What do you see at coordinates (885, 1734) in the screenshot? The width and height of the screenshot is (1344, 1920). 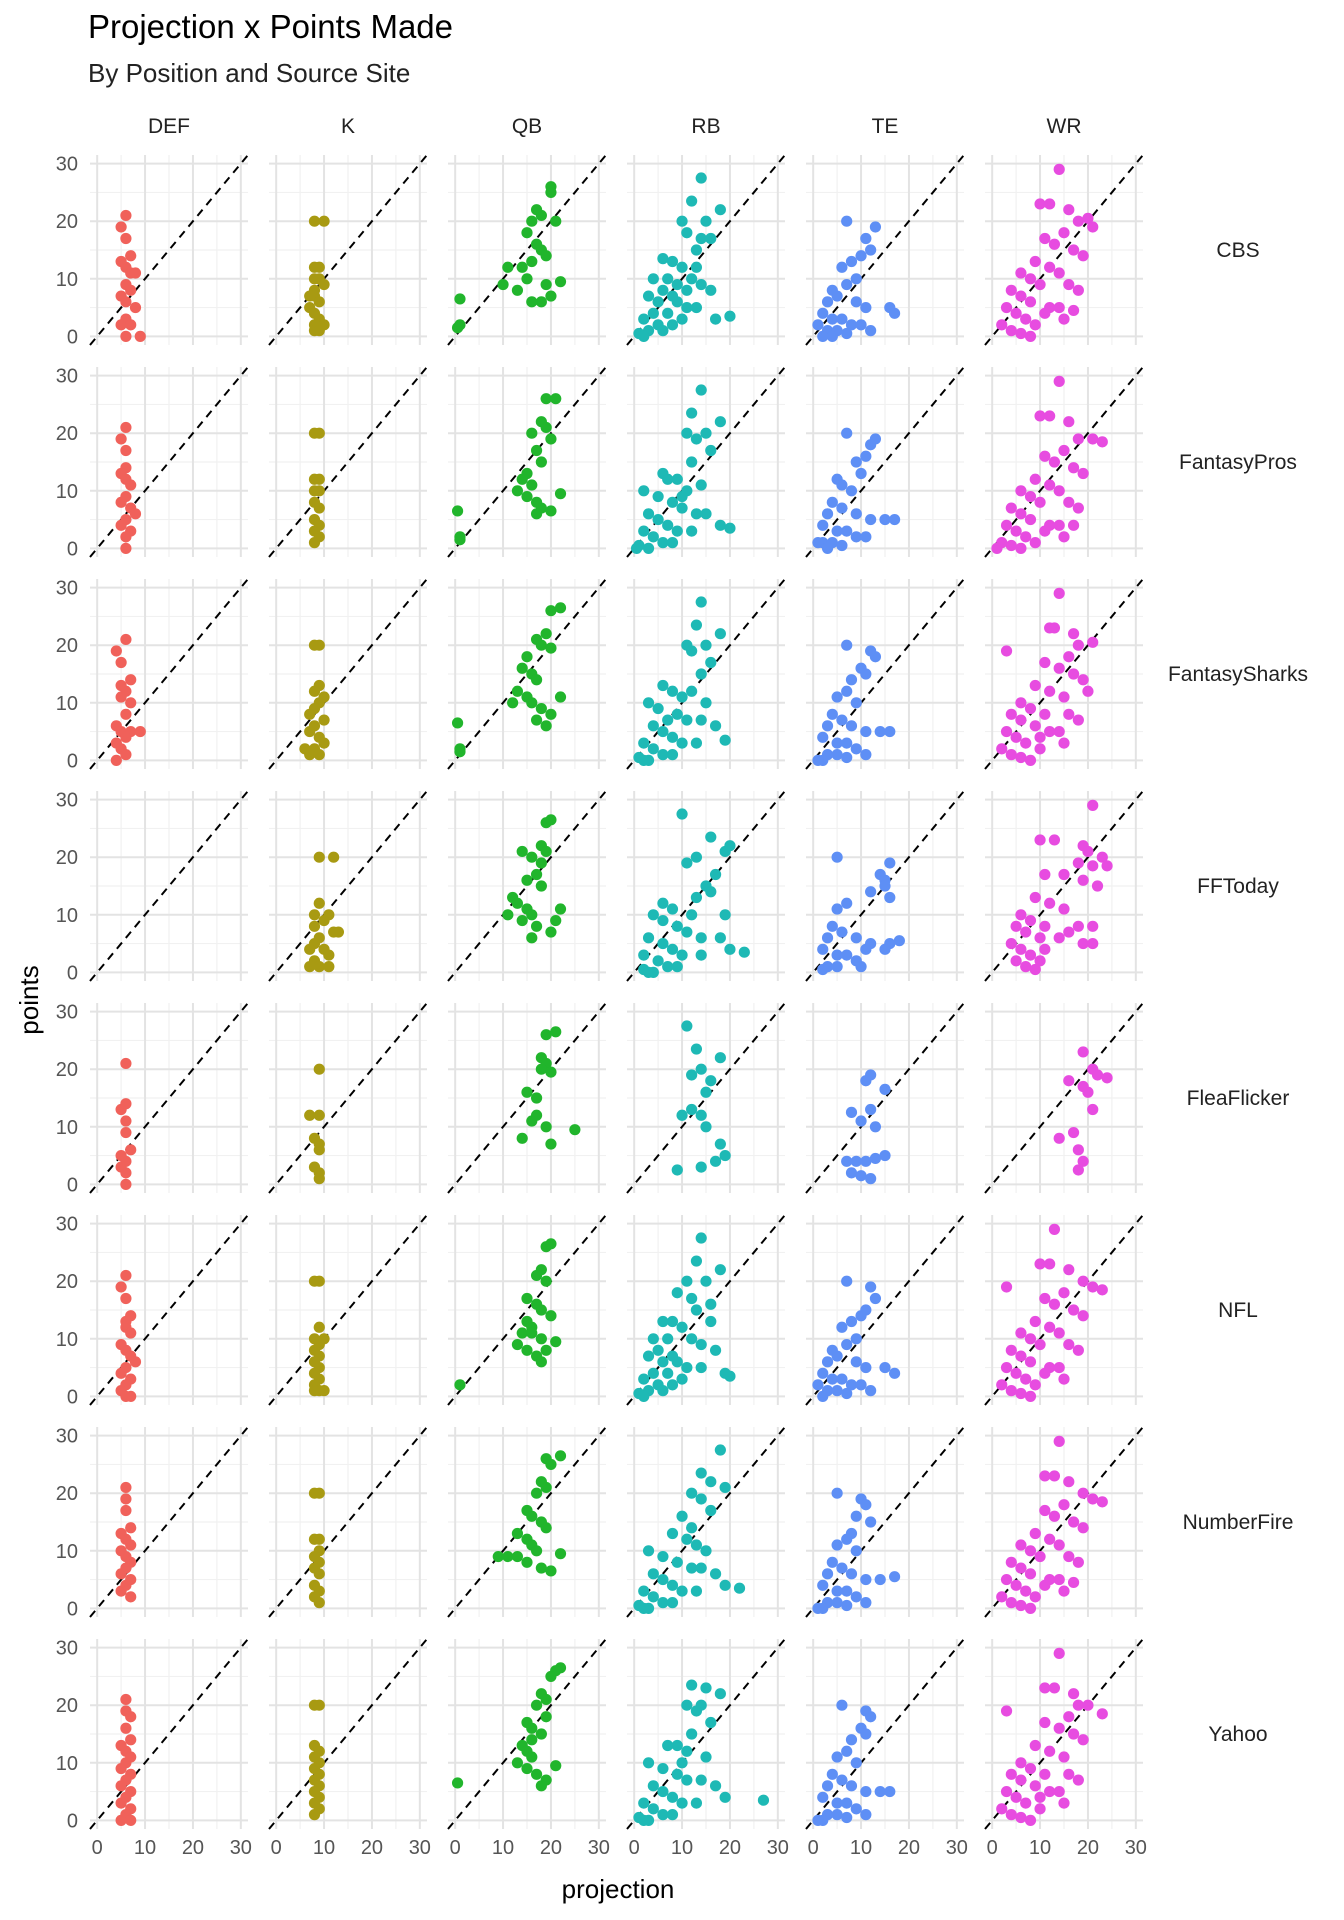 I see `panel-yahoo-te` at bounding box center [885, 1734].